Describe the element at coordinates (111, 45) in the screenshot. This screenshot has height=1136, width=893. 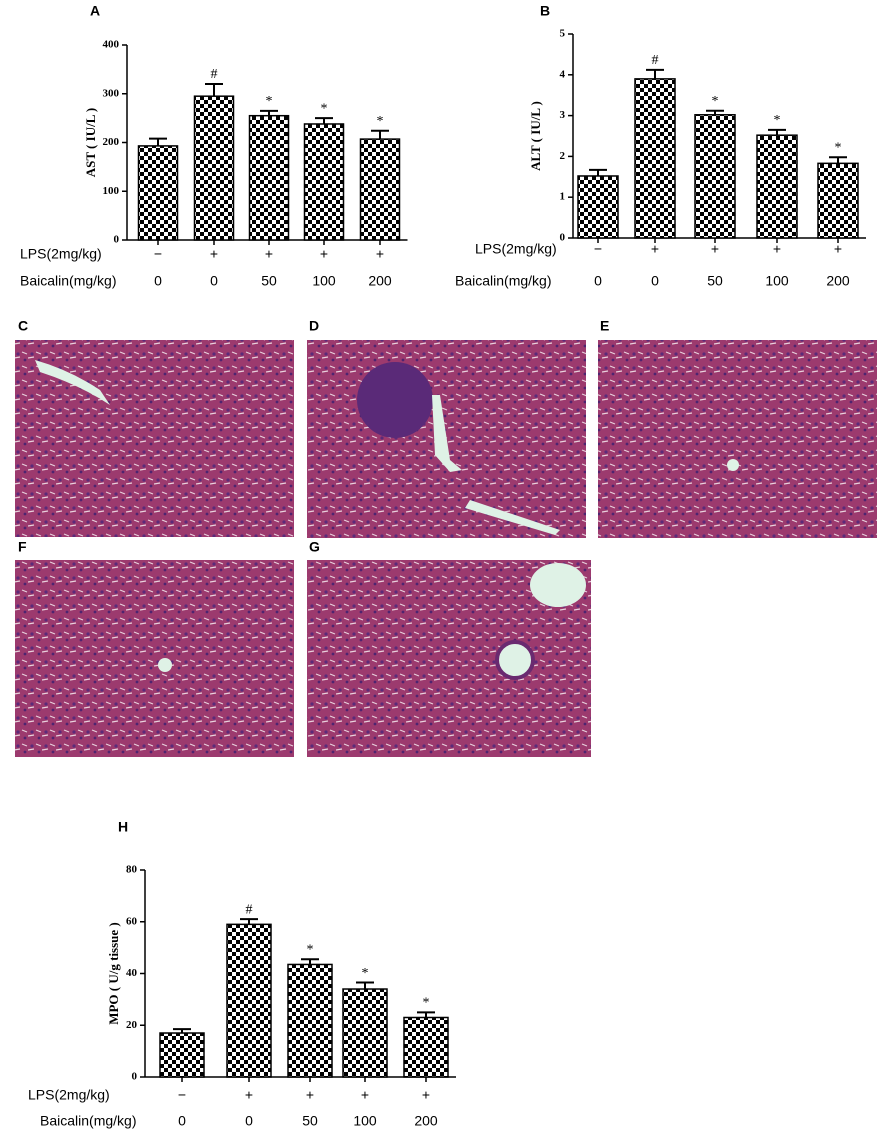
I see `y-tick-label: 400` at that location.